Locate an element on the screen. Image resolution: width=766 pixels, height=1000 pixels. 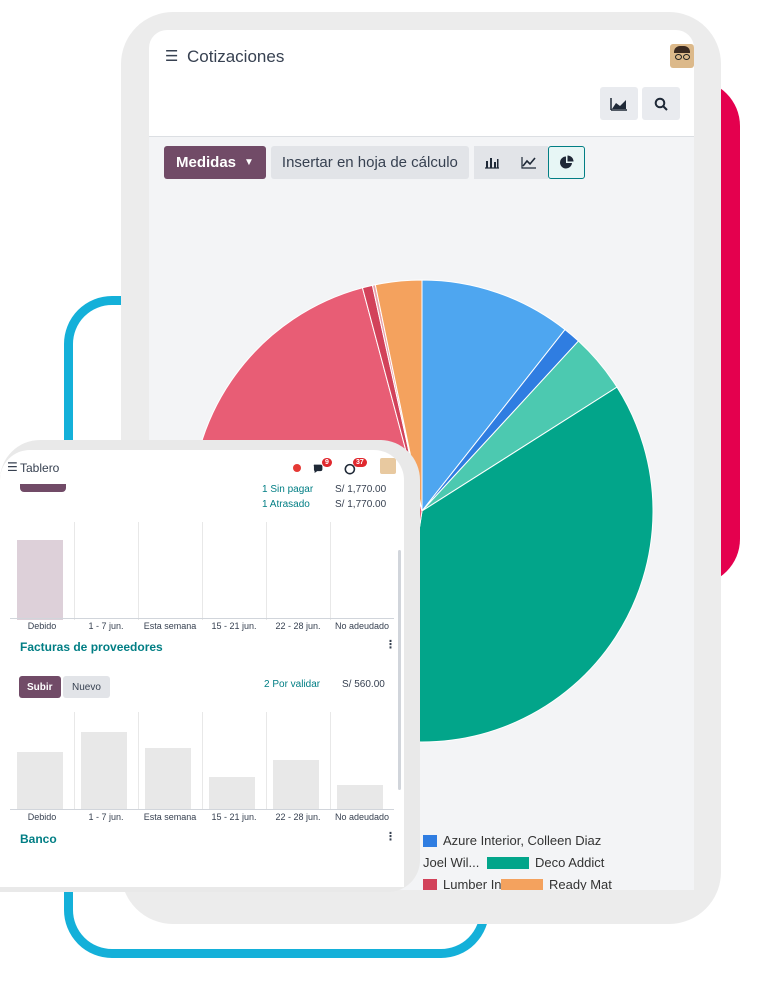
sales-bar-chart is located at coordinates (202, 571).